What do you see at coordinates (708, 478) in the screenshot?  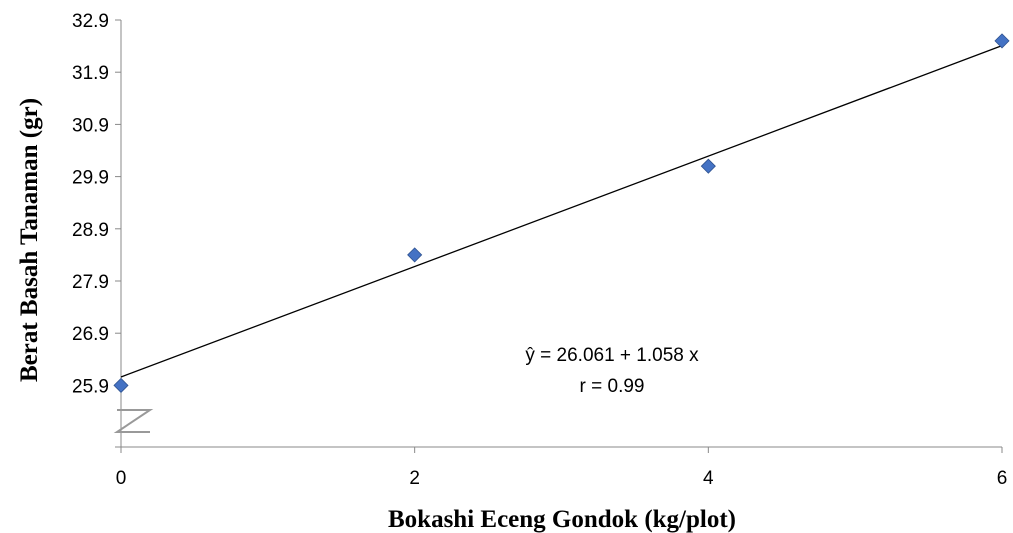 I see `x-tick-label: 4` at bounding box center [708, 478].